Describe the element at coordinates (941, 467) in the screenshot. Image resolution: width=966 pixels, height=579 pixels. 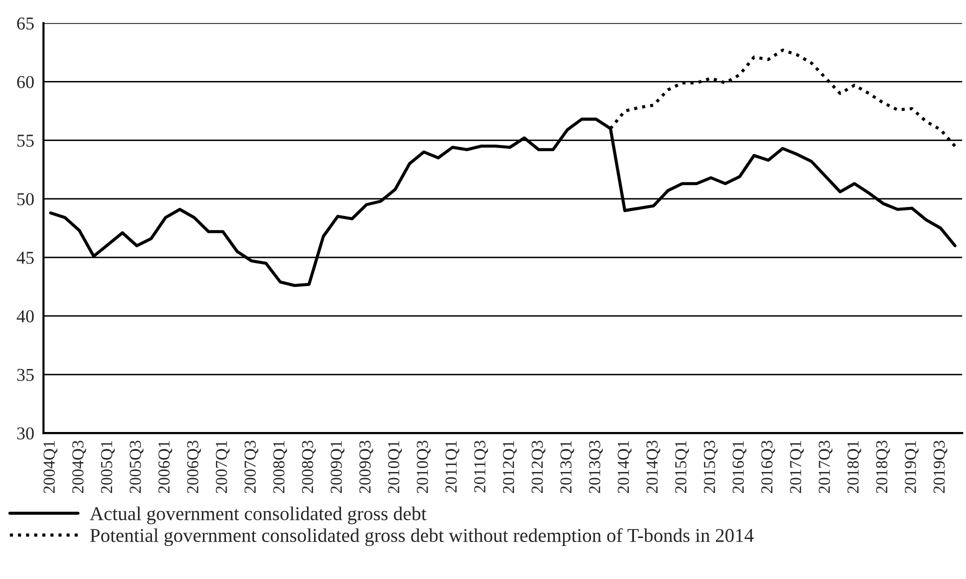
I see `x-tick-label: 2019Q3` at that location.